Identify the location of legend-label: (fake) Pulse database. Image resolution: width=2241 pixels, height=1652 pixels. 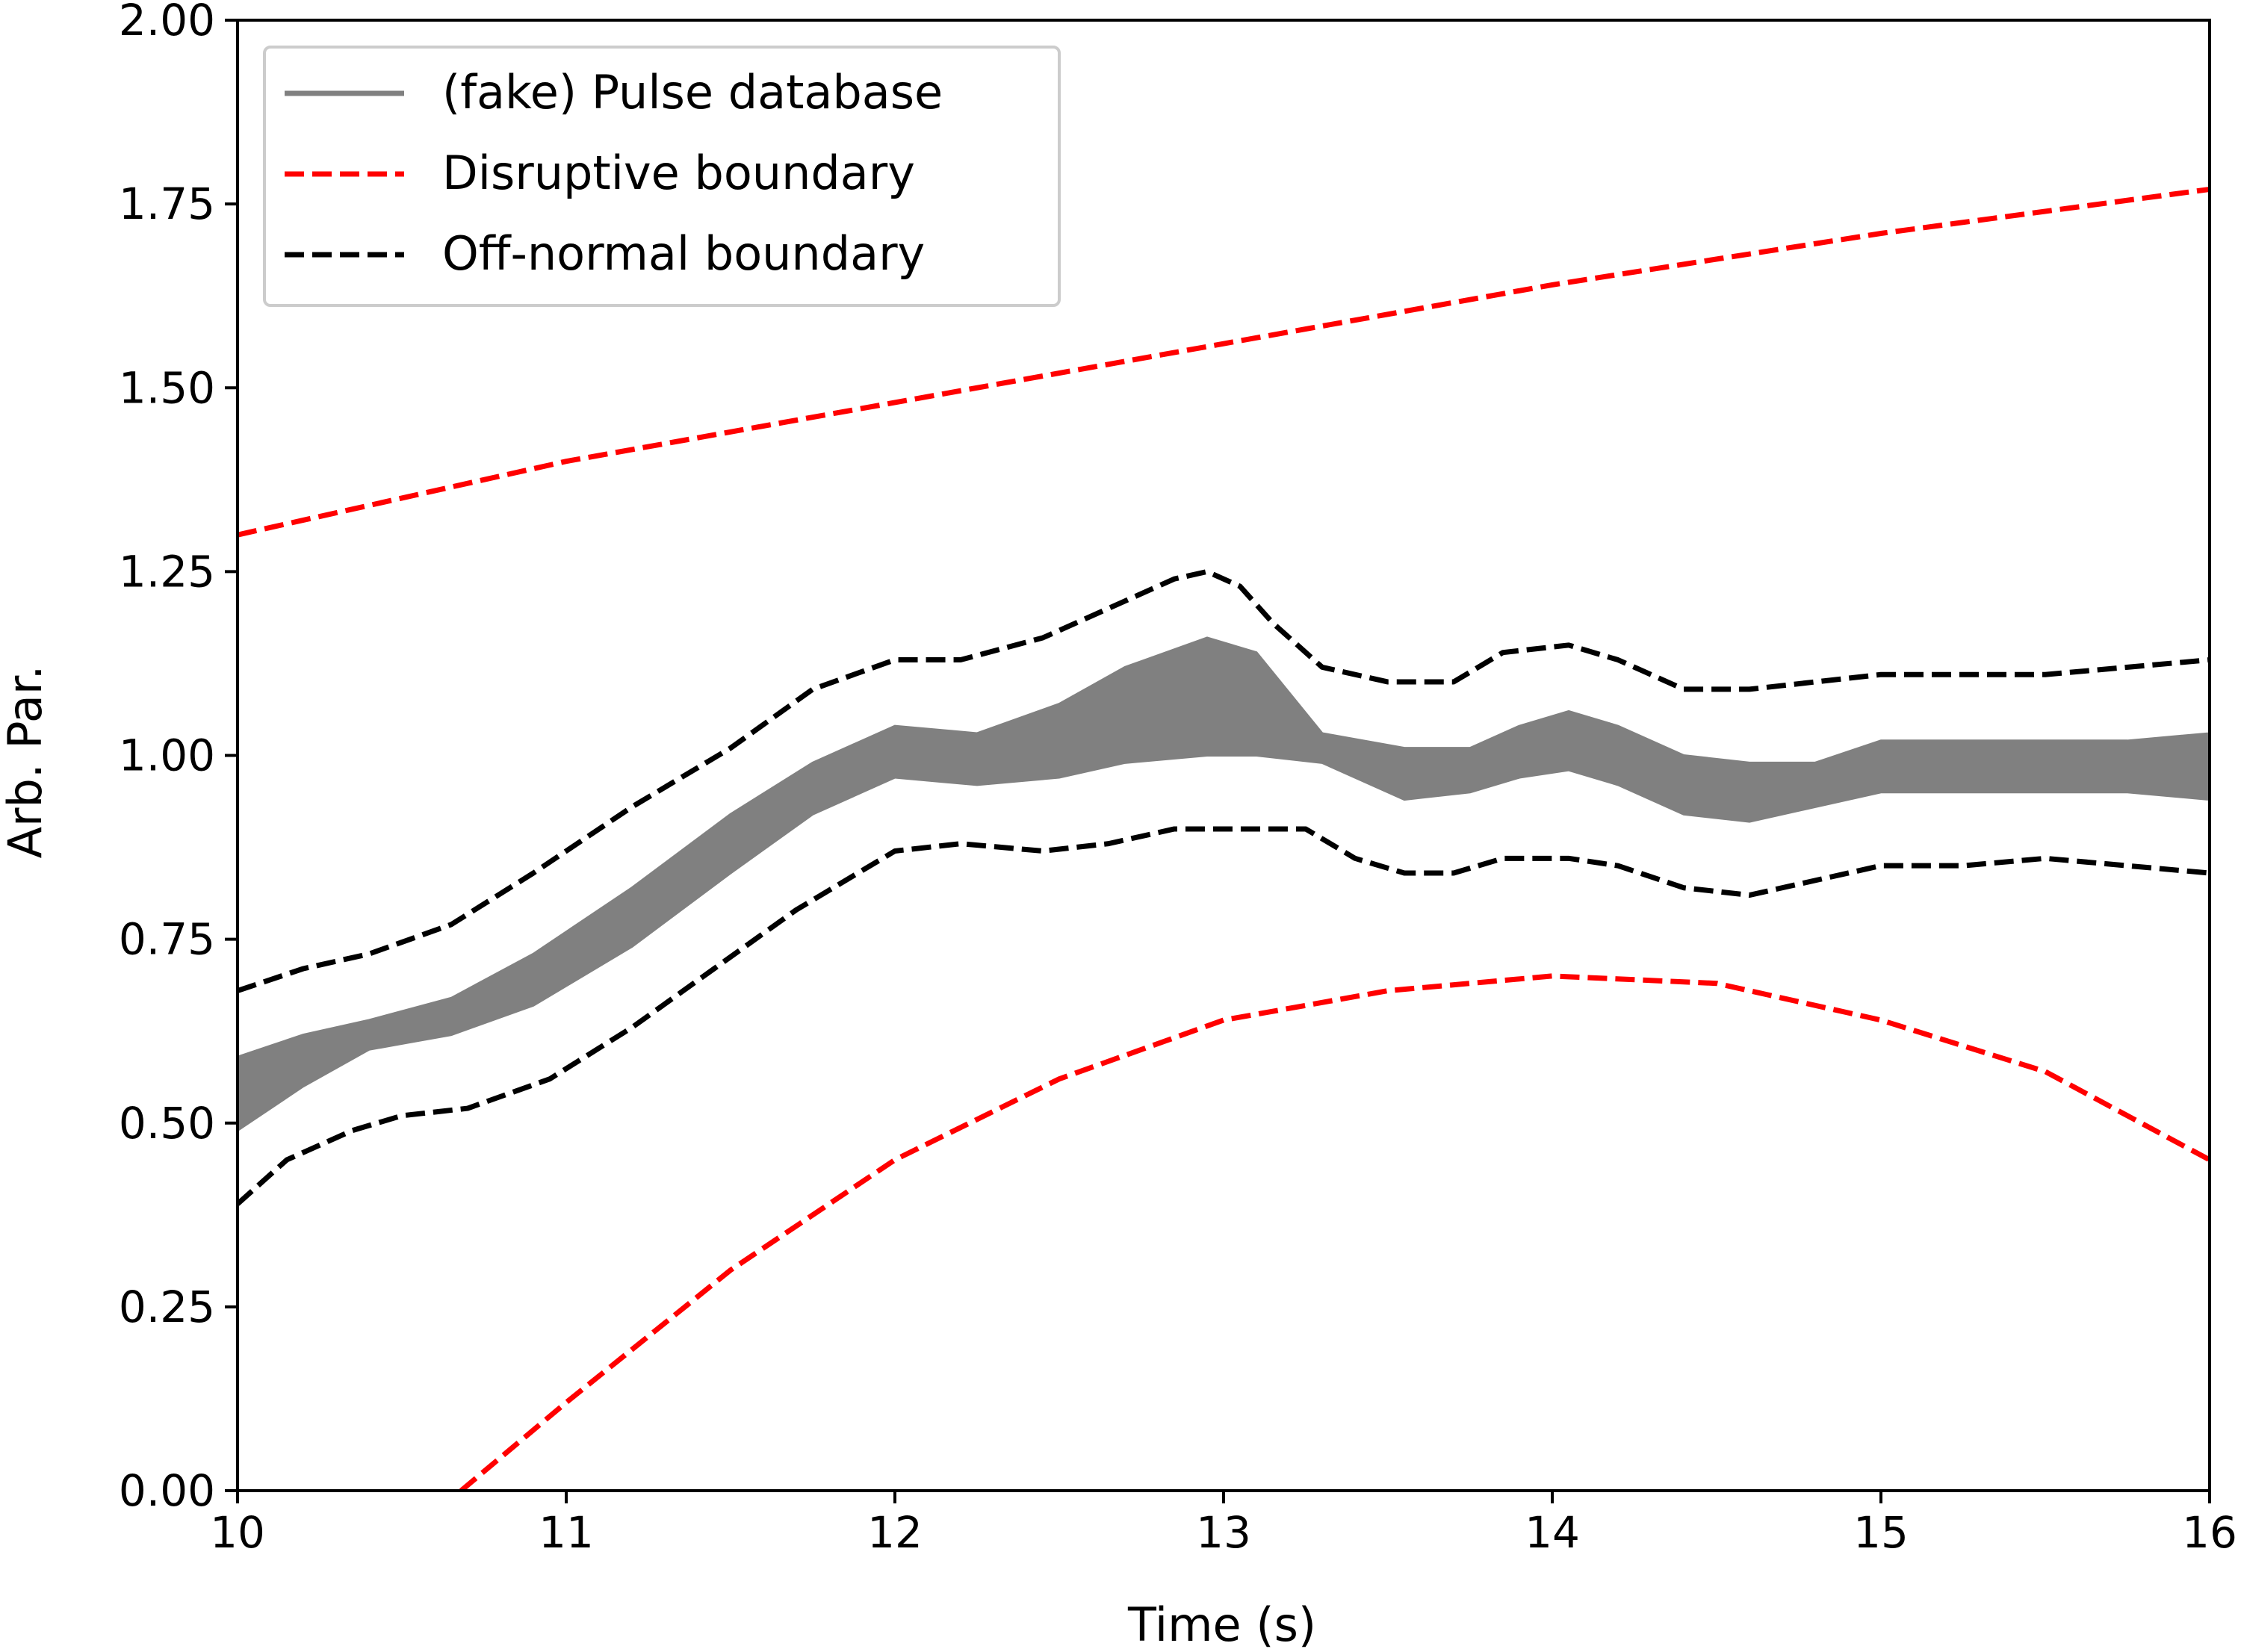
(692, 92).